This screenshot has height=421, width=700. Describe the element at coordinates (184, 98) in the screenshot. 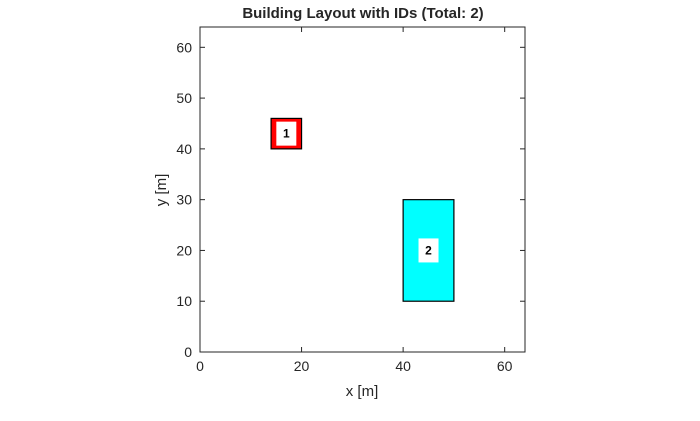

I see `y-tick-label: 50` at that location.